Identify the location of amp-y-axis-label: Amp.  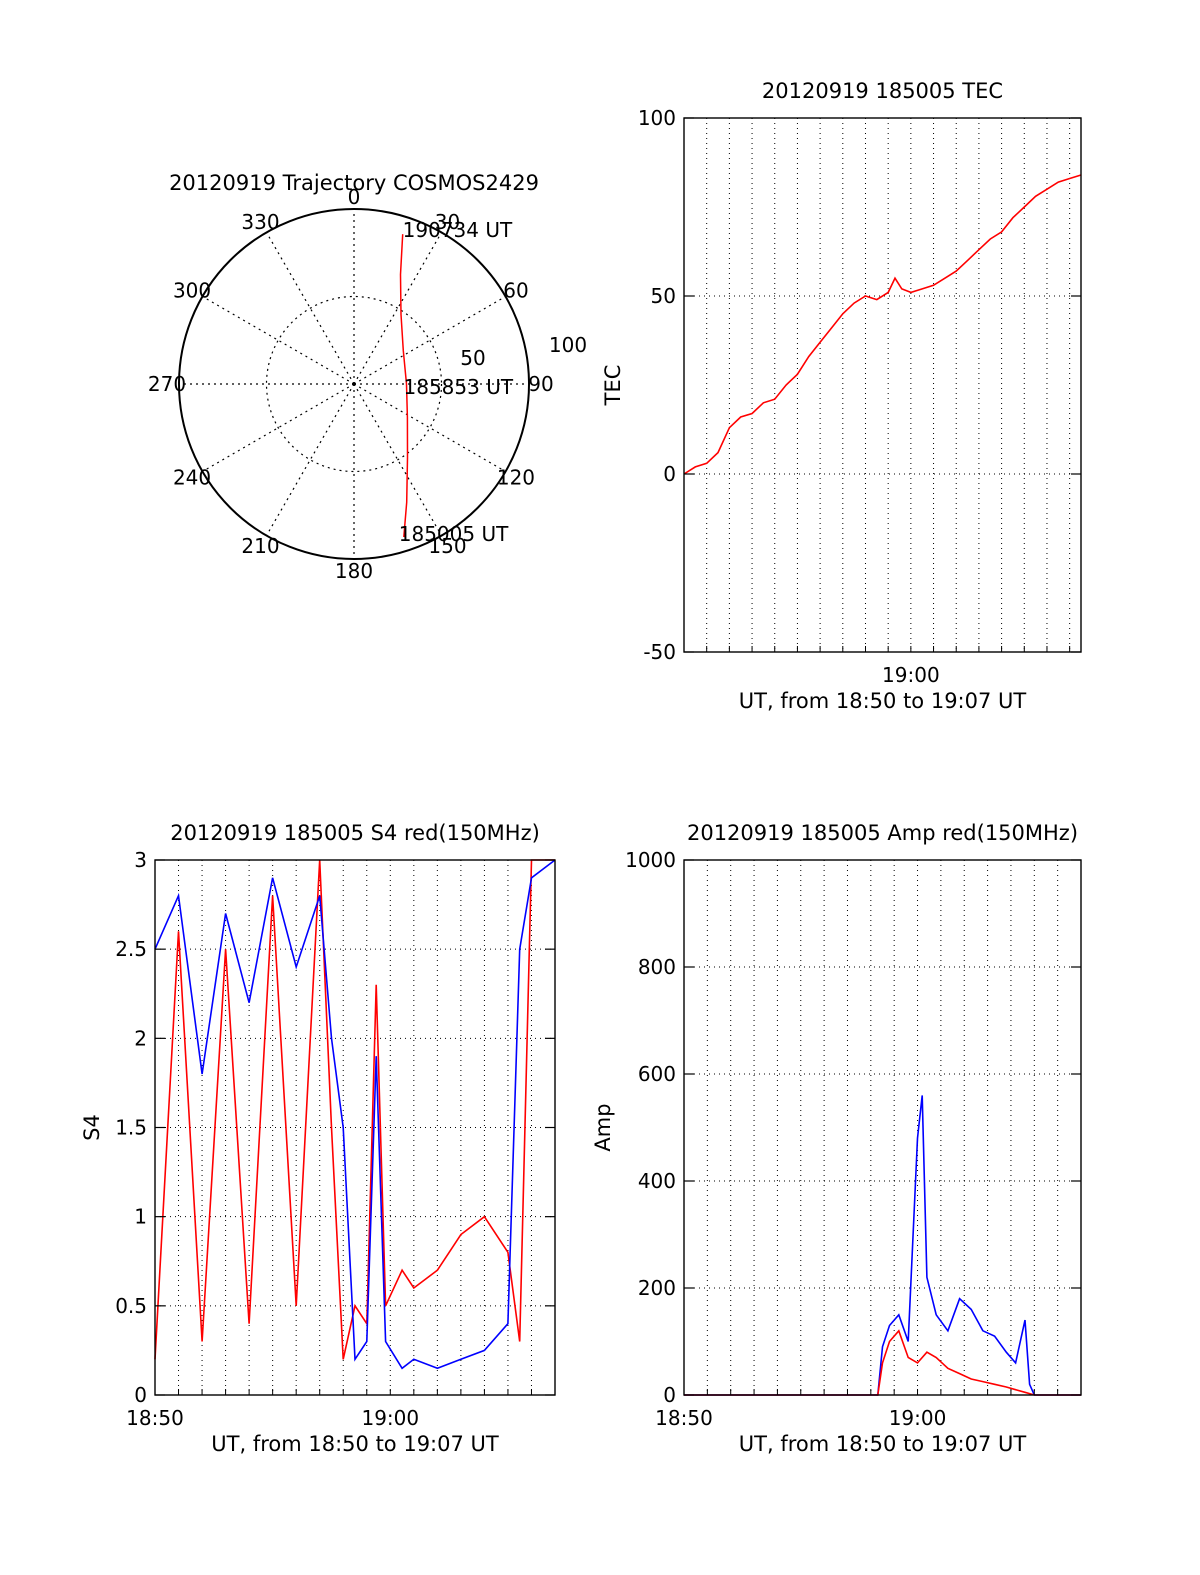
(603, 1127).